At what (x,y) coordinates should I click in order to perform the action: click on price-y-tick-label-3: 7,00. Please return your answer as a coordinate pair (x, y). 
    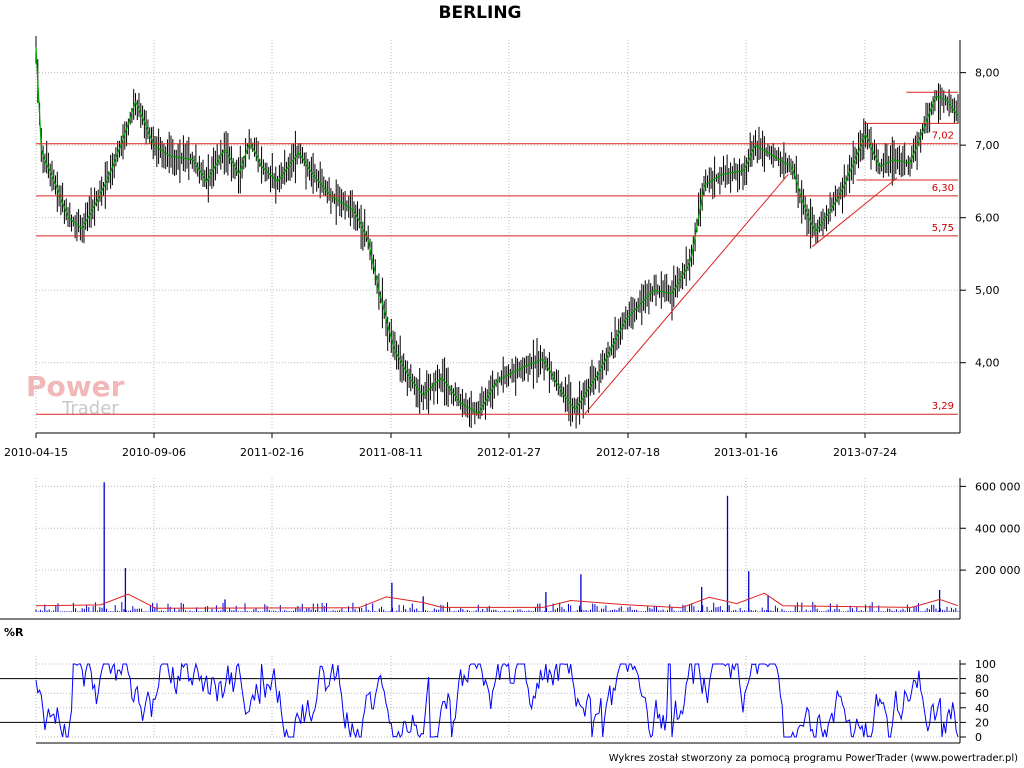
    Looking at the image, I should click on (987, 145).